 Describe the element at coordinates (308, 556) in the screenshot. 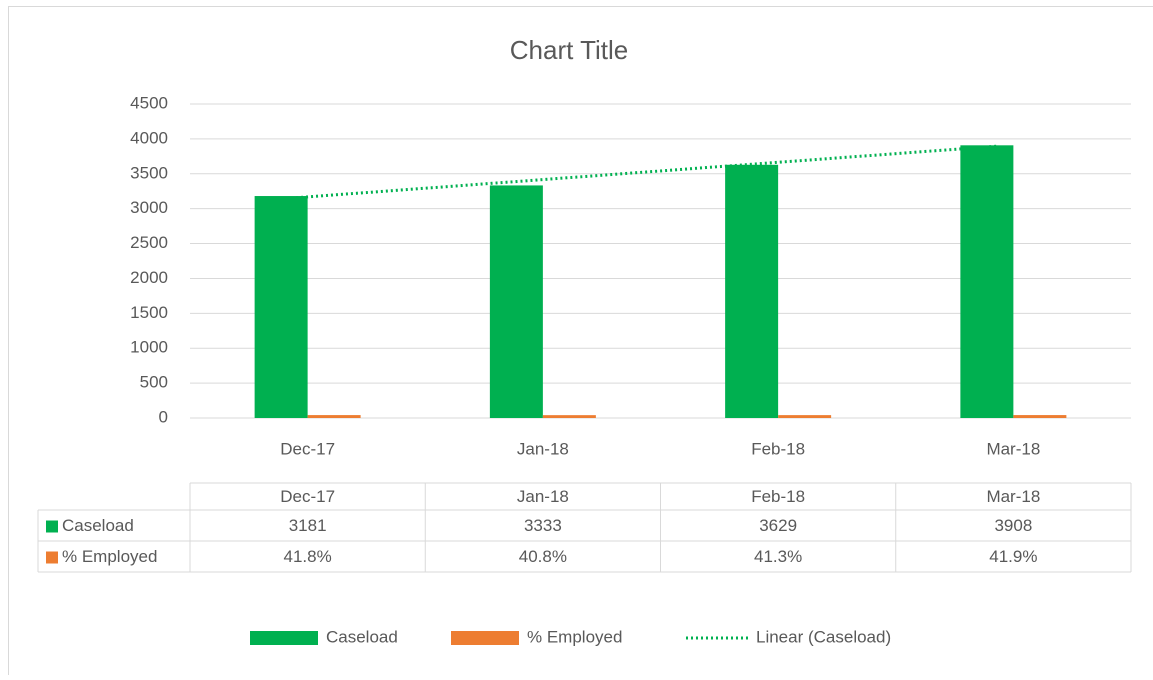

I see `table-cell: 41.8%` at that location.